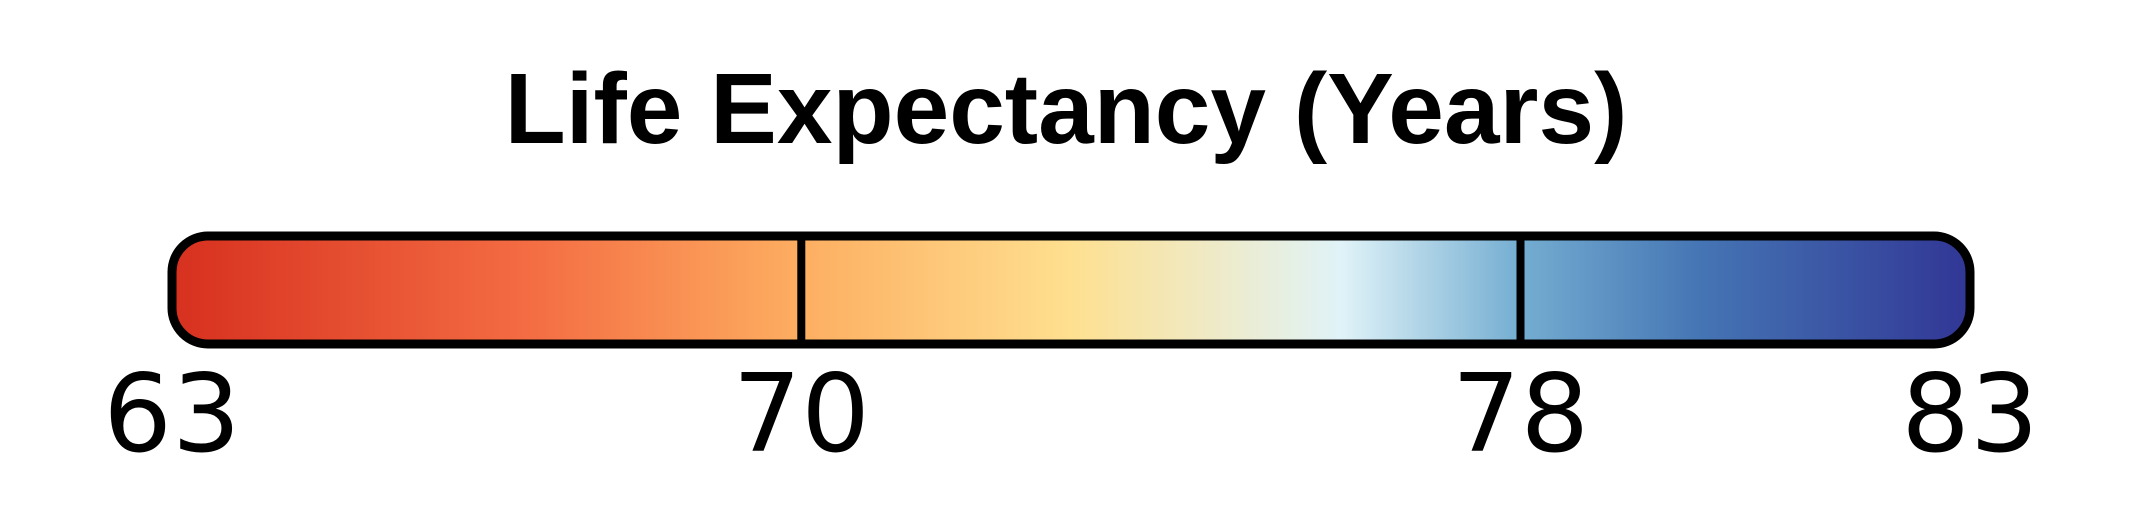  Describe the element at coordinates (1066, 109) in the screenshot. I see `legend-title: Life Expectancy (Years)` at that location.